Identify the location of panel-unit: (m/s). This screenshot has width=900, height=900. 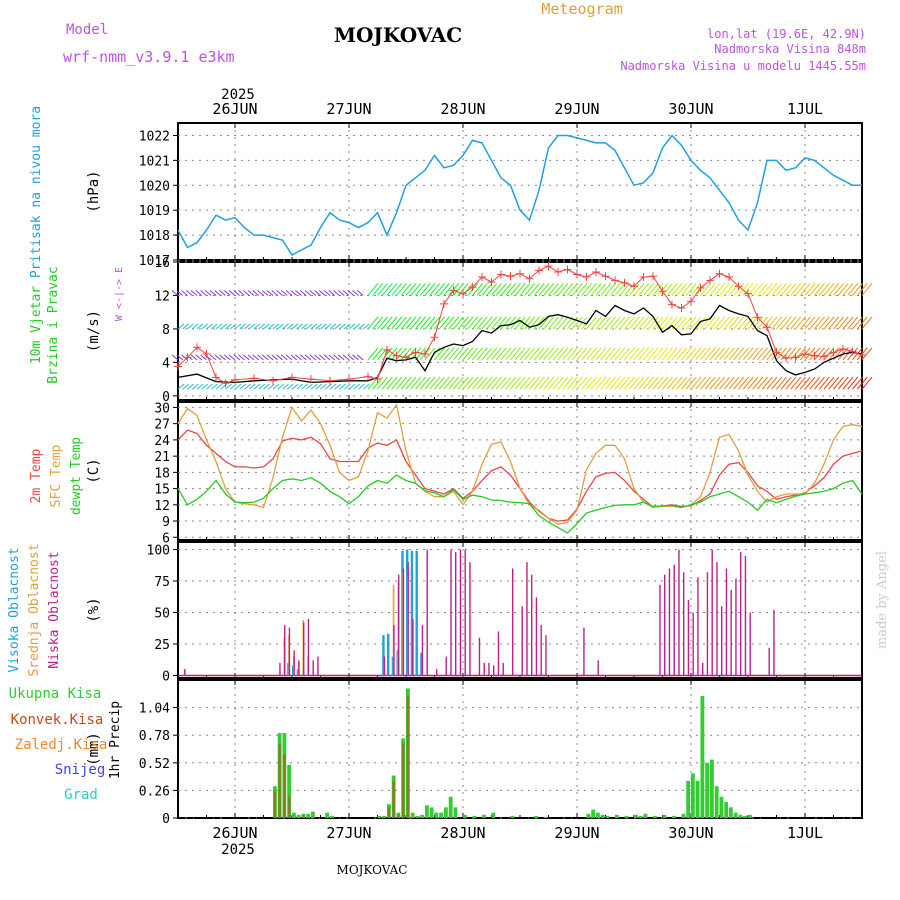
(94, 331).